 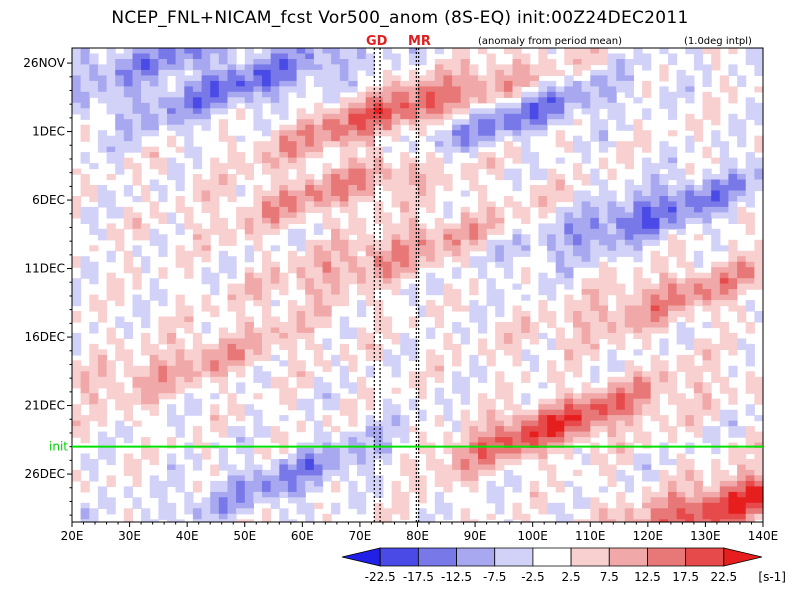 I want to click on colorbar-label: -2.5, so click(x=532, y=577).